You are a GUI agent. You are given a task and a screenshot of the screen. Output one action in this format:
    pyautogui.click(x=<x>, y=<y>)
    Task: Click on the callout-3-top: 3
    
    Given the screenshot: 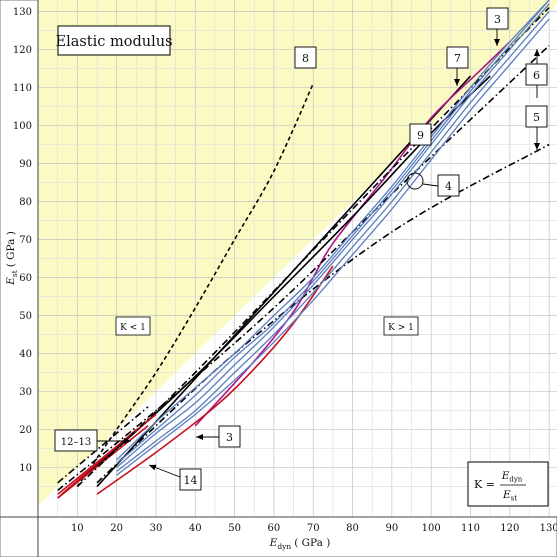 What is the action you would take?
    pyautogui.click(x=497, y=26)
    